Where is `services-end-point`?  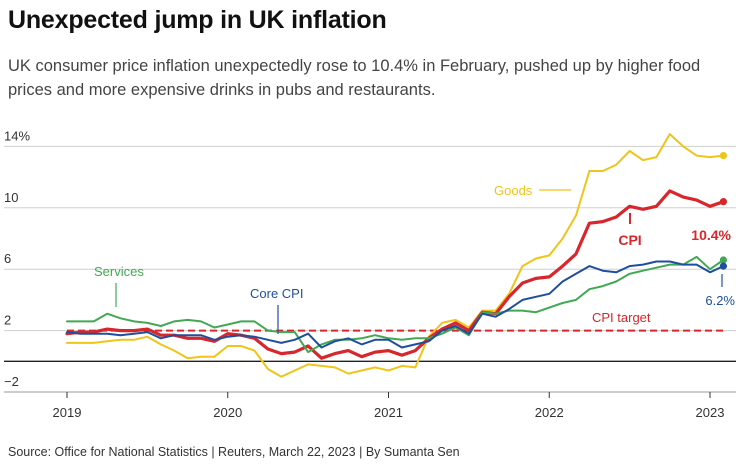
services-end-point is located at coordinates (723, 260).